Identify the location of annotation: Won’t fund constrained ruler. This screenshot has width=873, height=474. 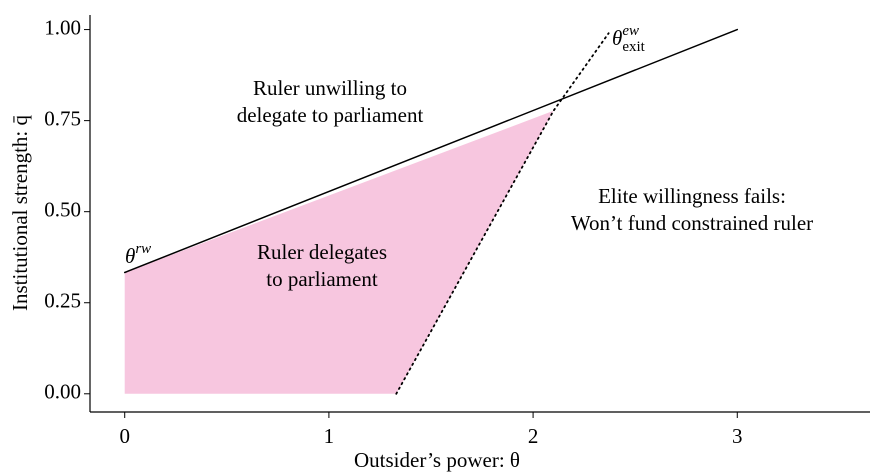
(692, 223).